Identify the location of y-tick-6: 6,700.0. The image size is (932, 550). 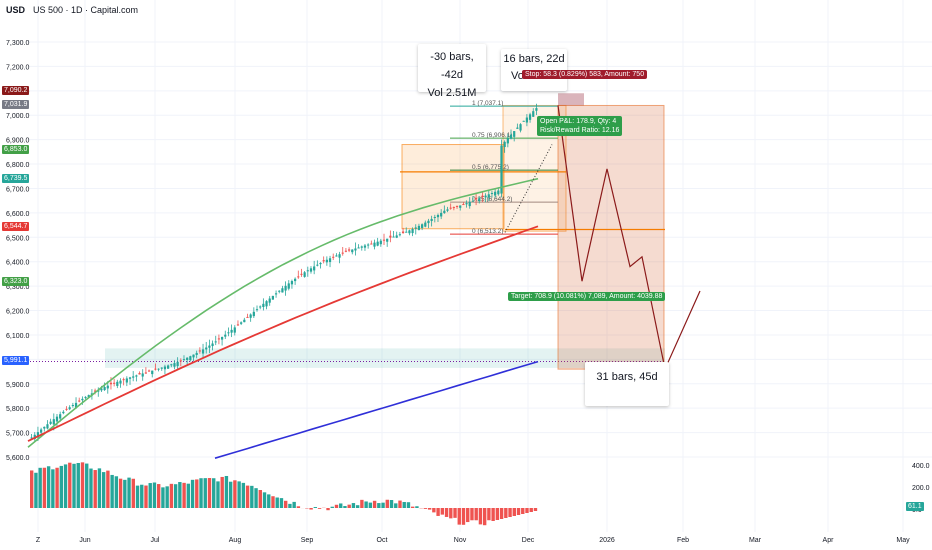
(17, 189).